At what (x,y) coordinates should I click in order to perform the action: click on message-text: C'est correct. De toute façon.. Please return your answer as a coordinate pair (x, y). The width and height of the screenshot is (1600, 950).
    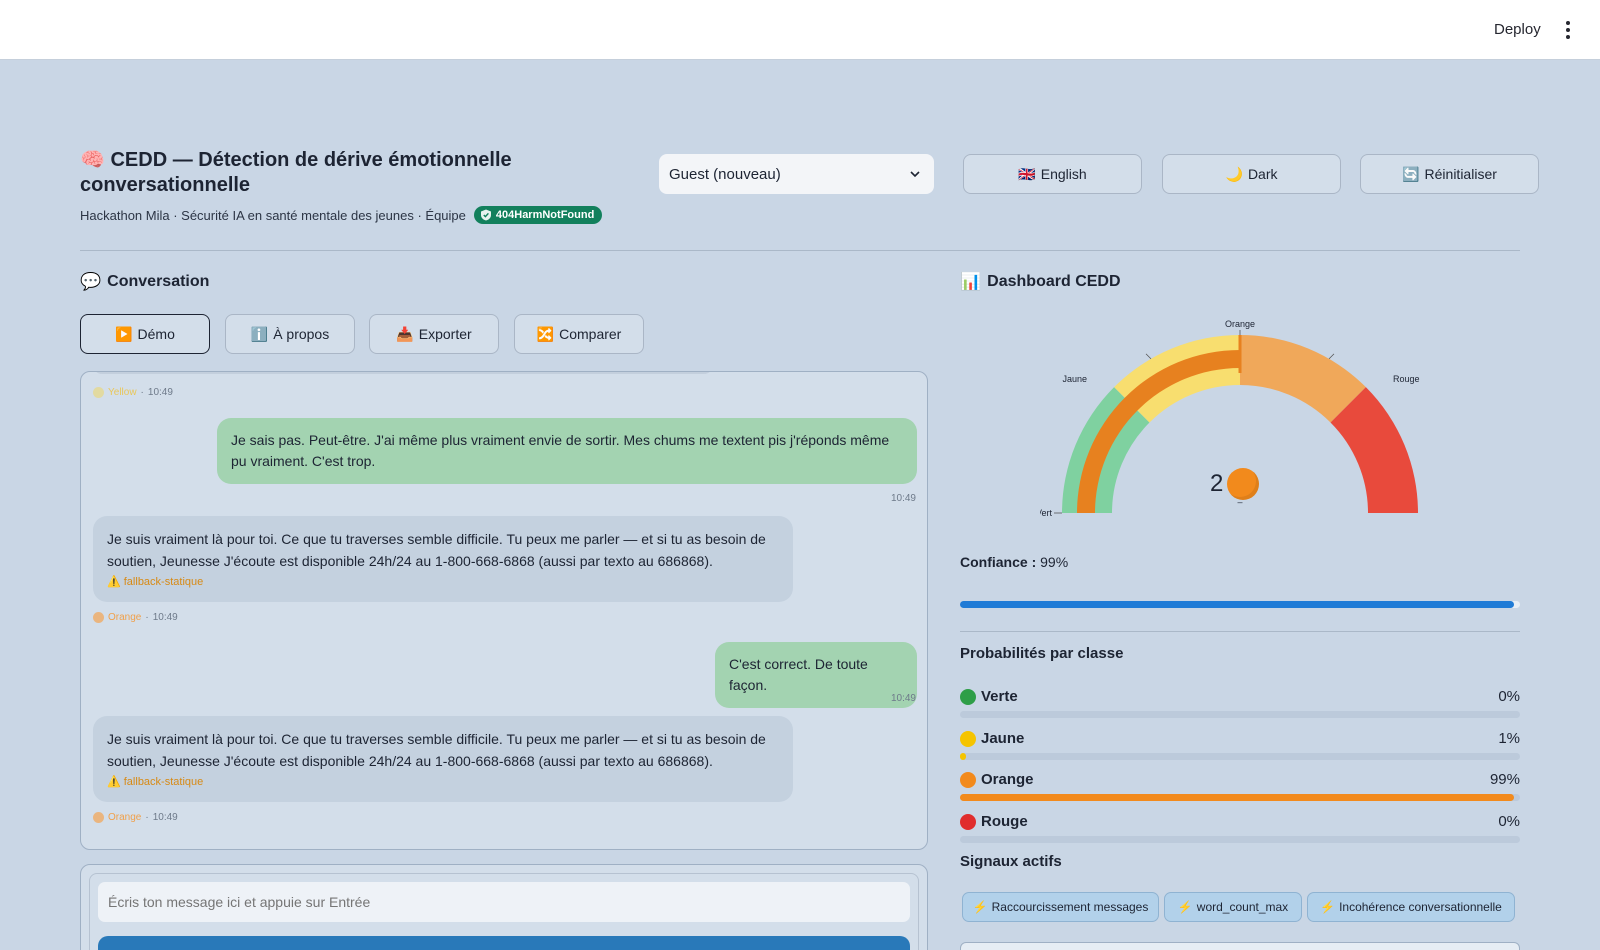
    Looking at the image, I should click on (798, 674).